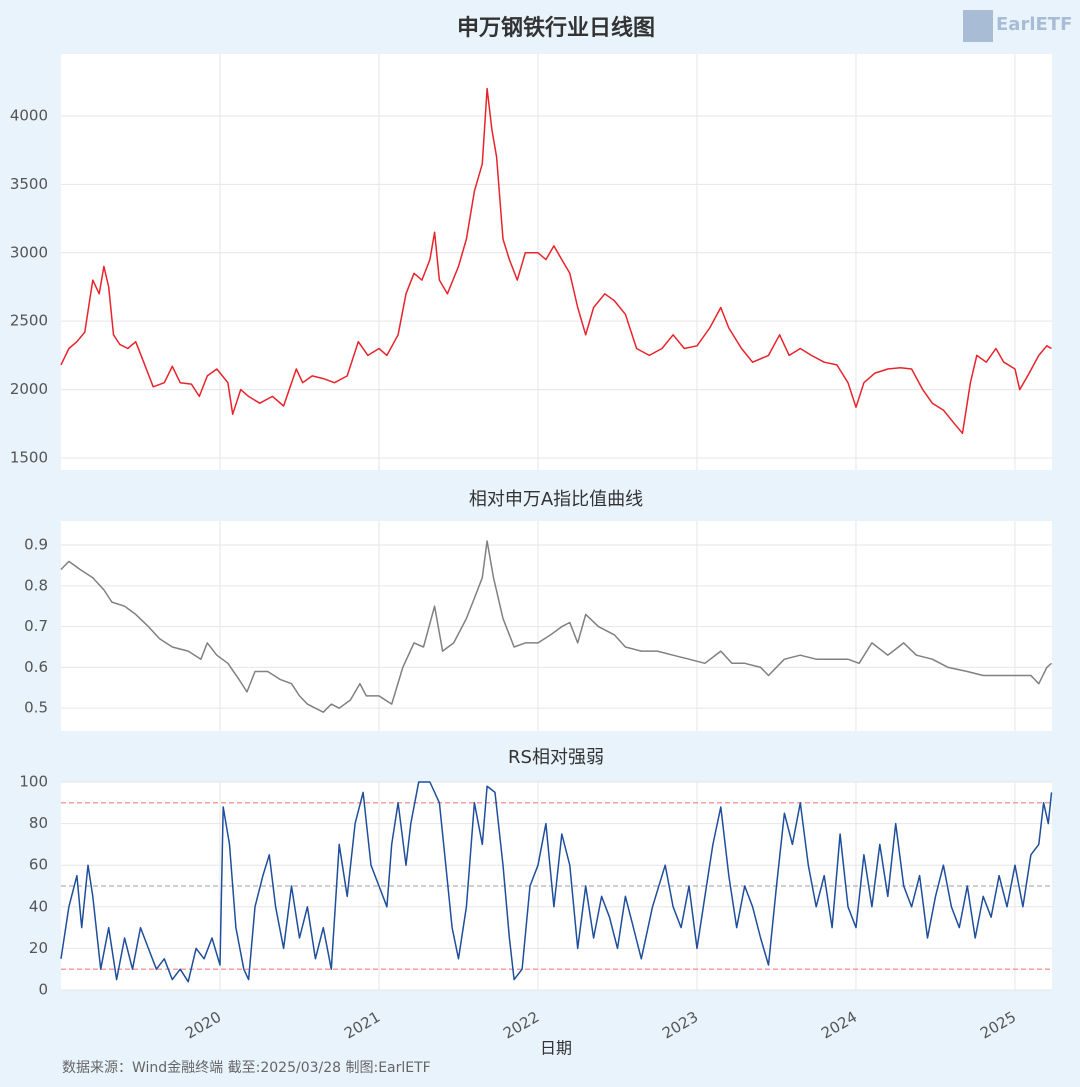 This screenshot has height=1087, width=1080. Describe the element at coordinates (556, 499) in the screenshot. I see `chart-title: 相对申万A指比值曲线` at that location.